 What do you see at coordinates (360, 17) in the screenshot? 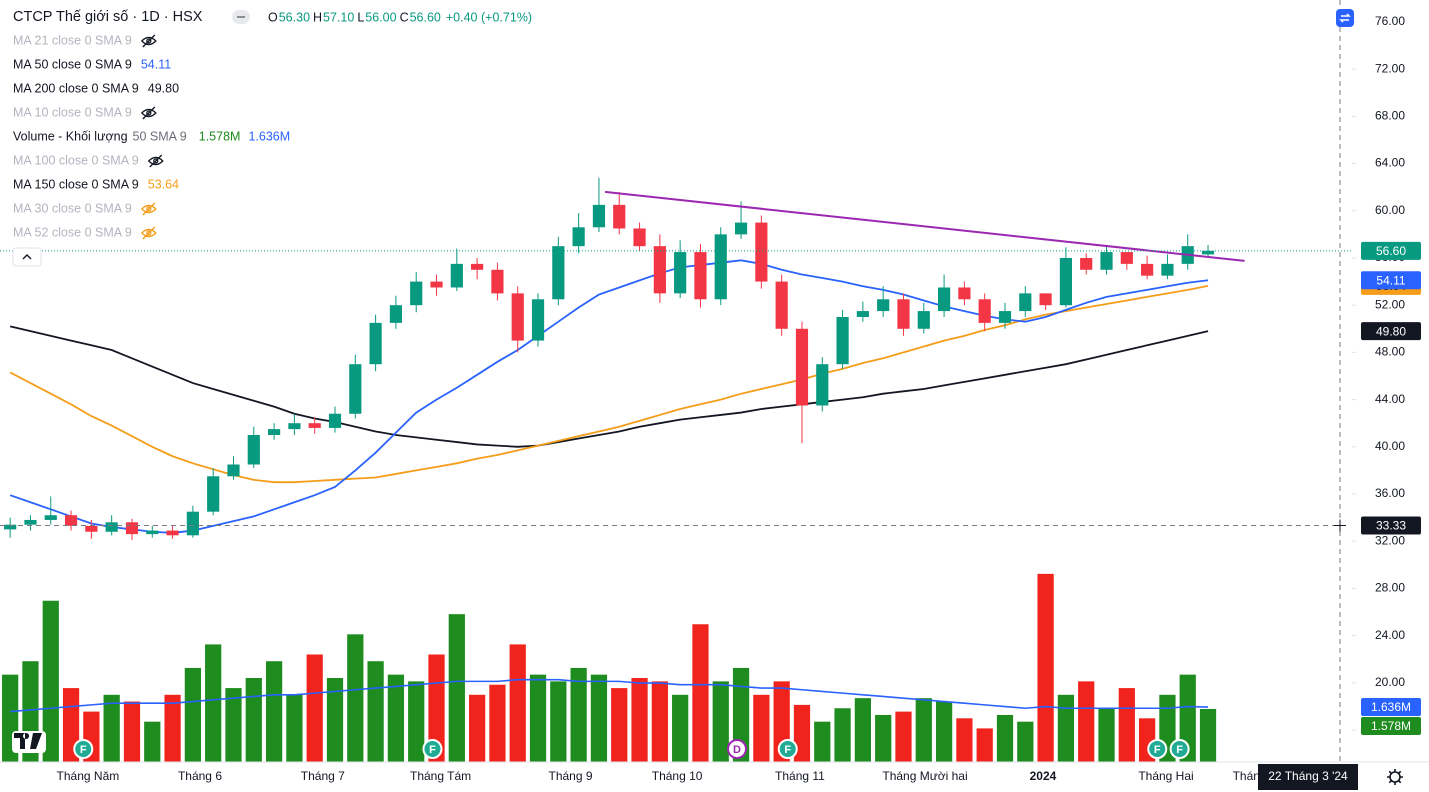
I see `ohlc-key: L` at bounding box center [360, 17].